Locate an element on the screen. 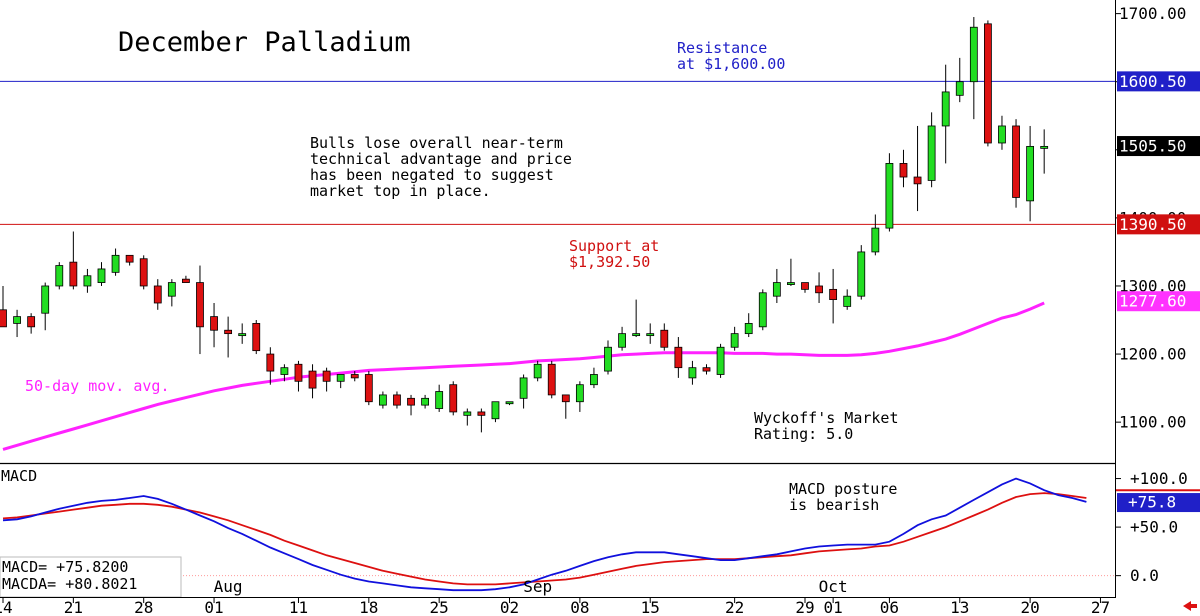 Image resolution: width=1200 pixels, height=616 pixels. x-month-label: Oct is located at coordinates (833, 586).